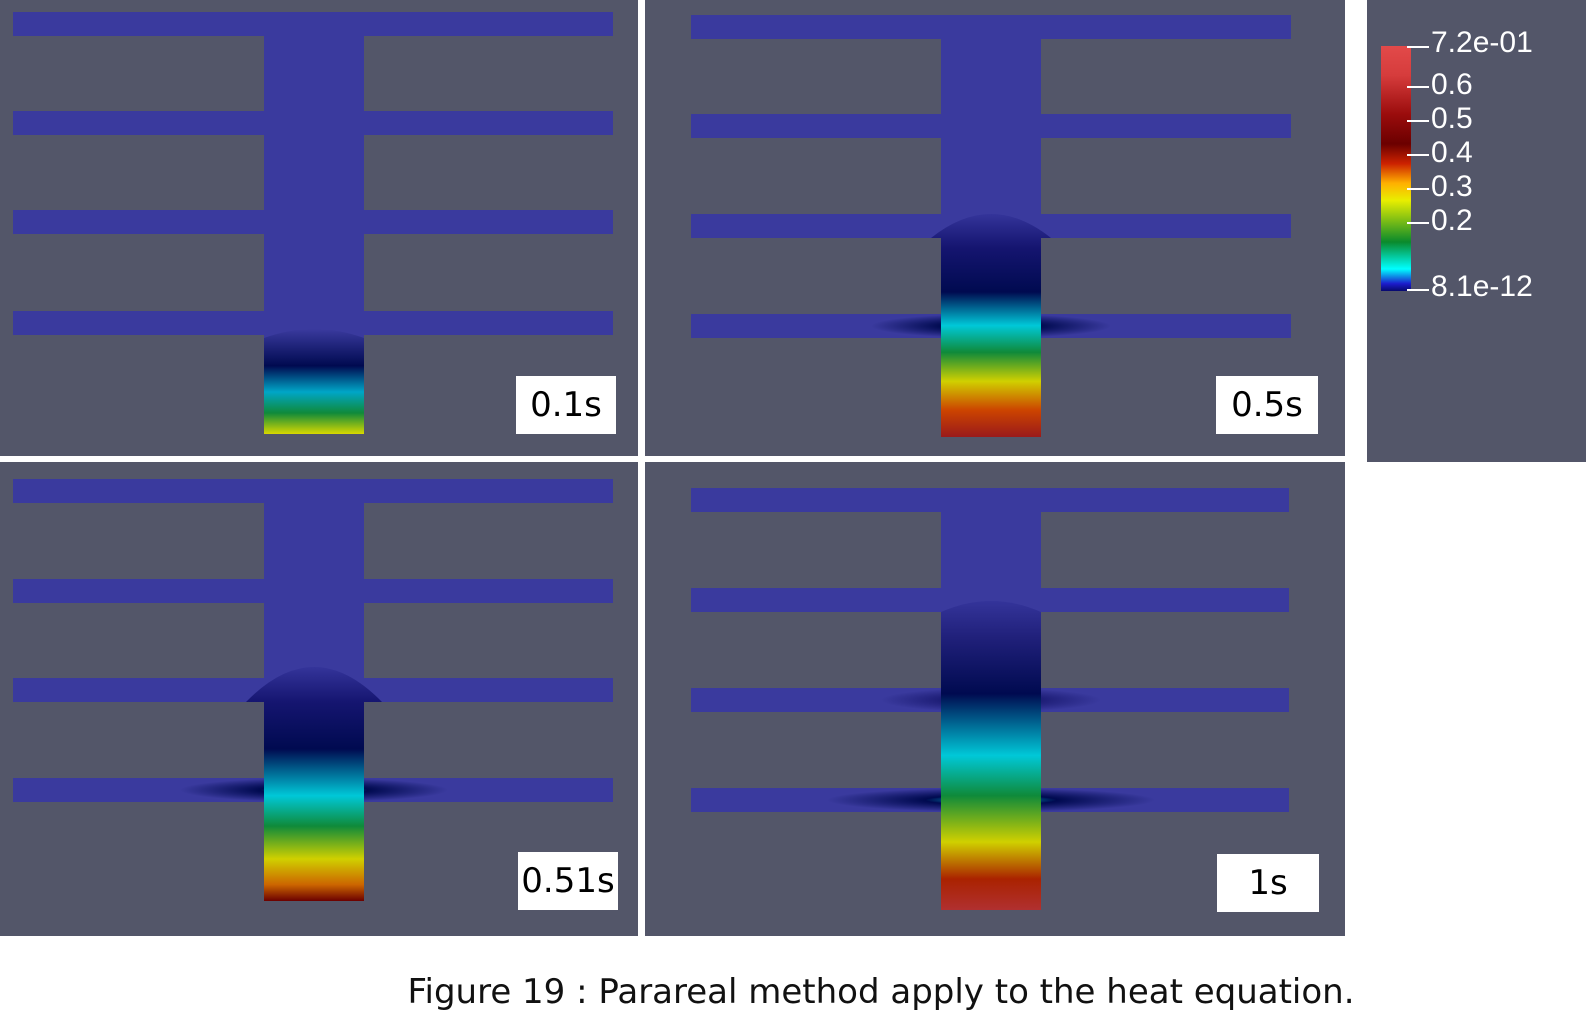 The image size is (1586, 1018). I want to click on time-label: 1s, so click(1268, 883).